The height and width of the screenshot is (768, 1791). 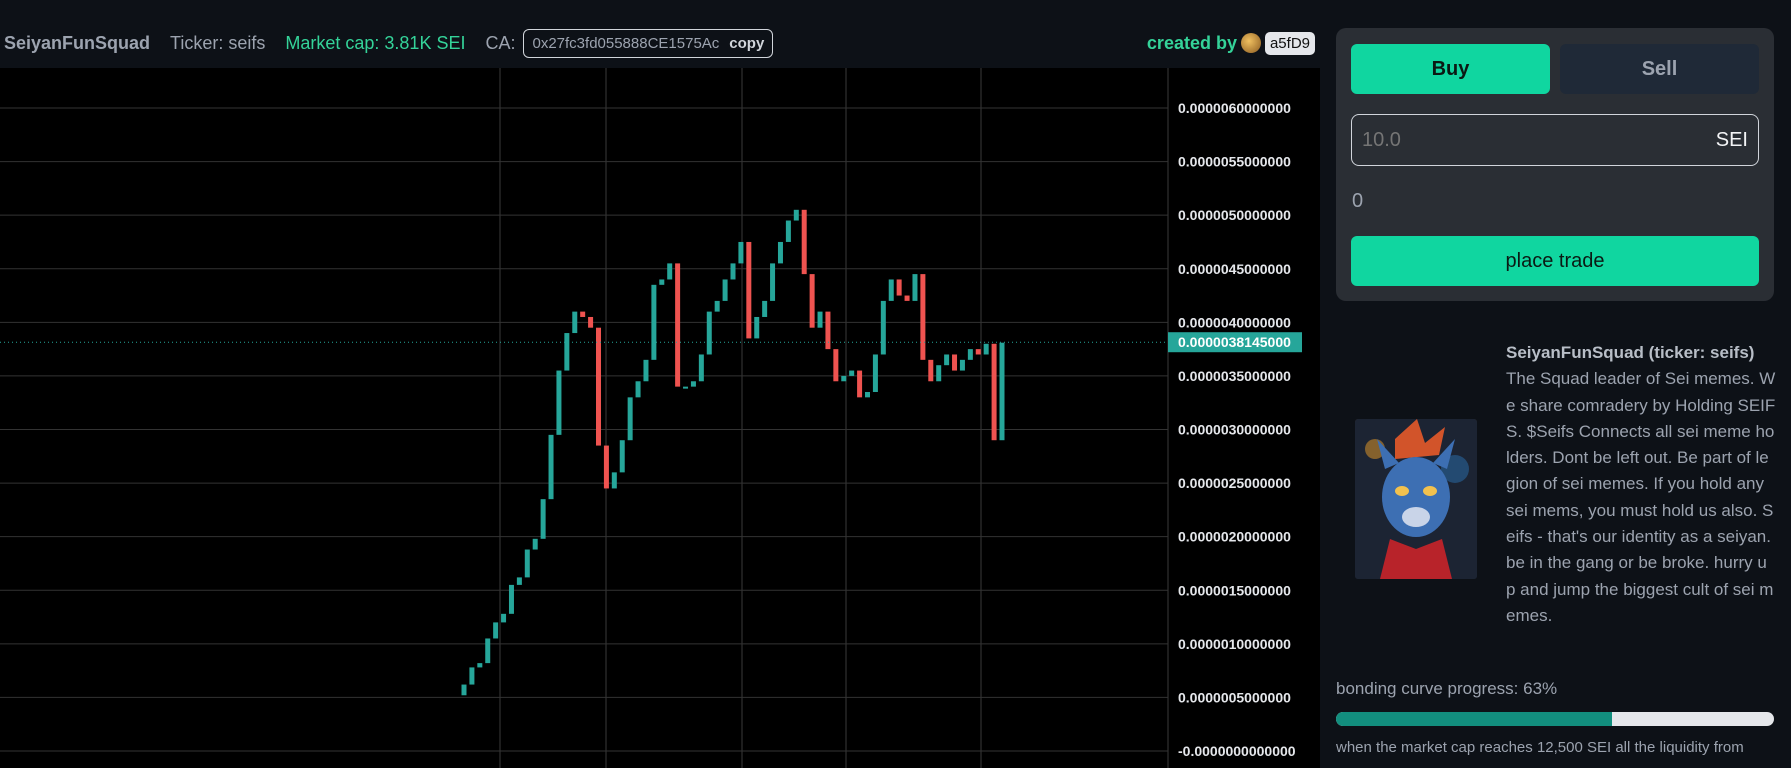 I want to click on y-tick-label: 0.0000060000000, so click(x=1234, y=108).